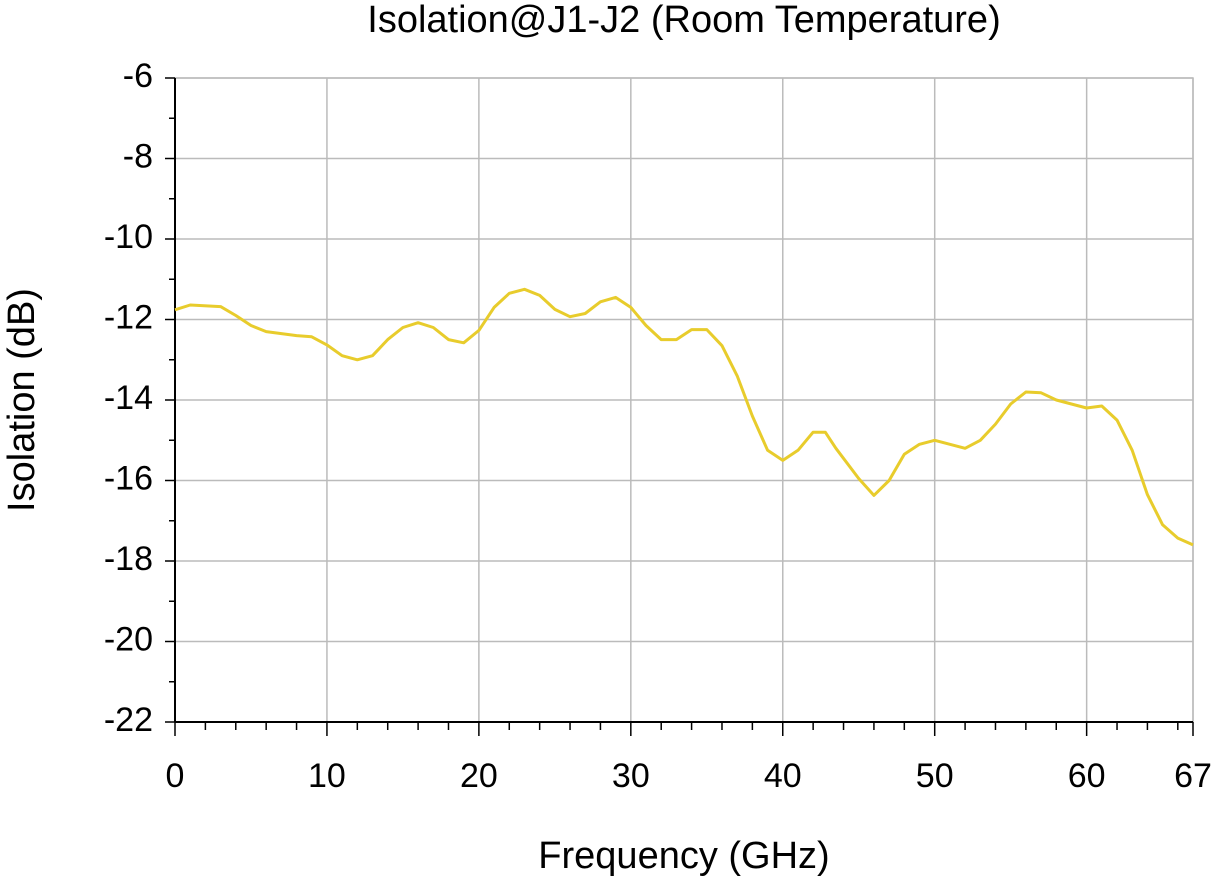 Image resolution: width=1219 pixels, height=885 pixels. I want to click on x-tick-label: 60, so click(1087, 776).